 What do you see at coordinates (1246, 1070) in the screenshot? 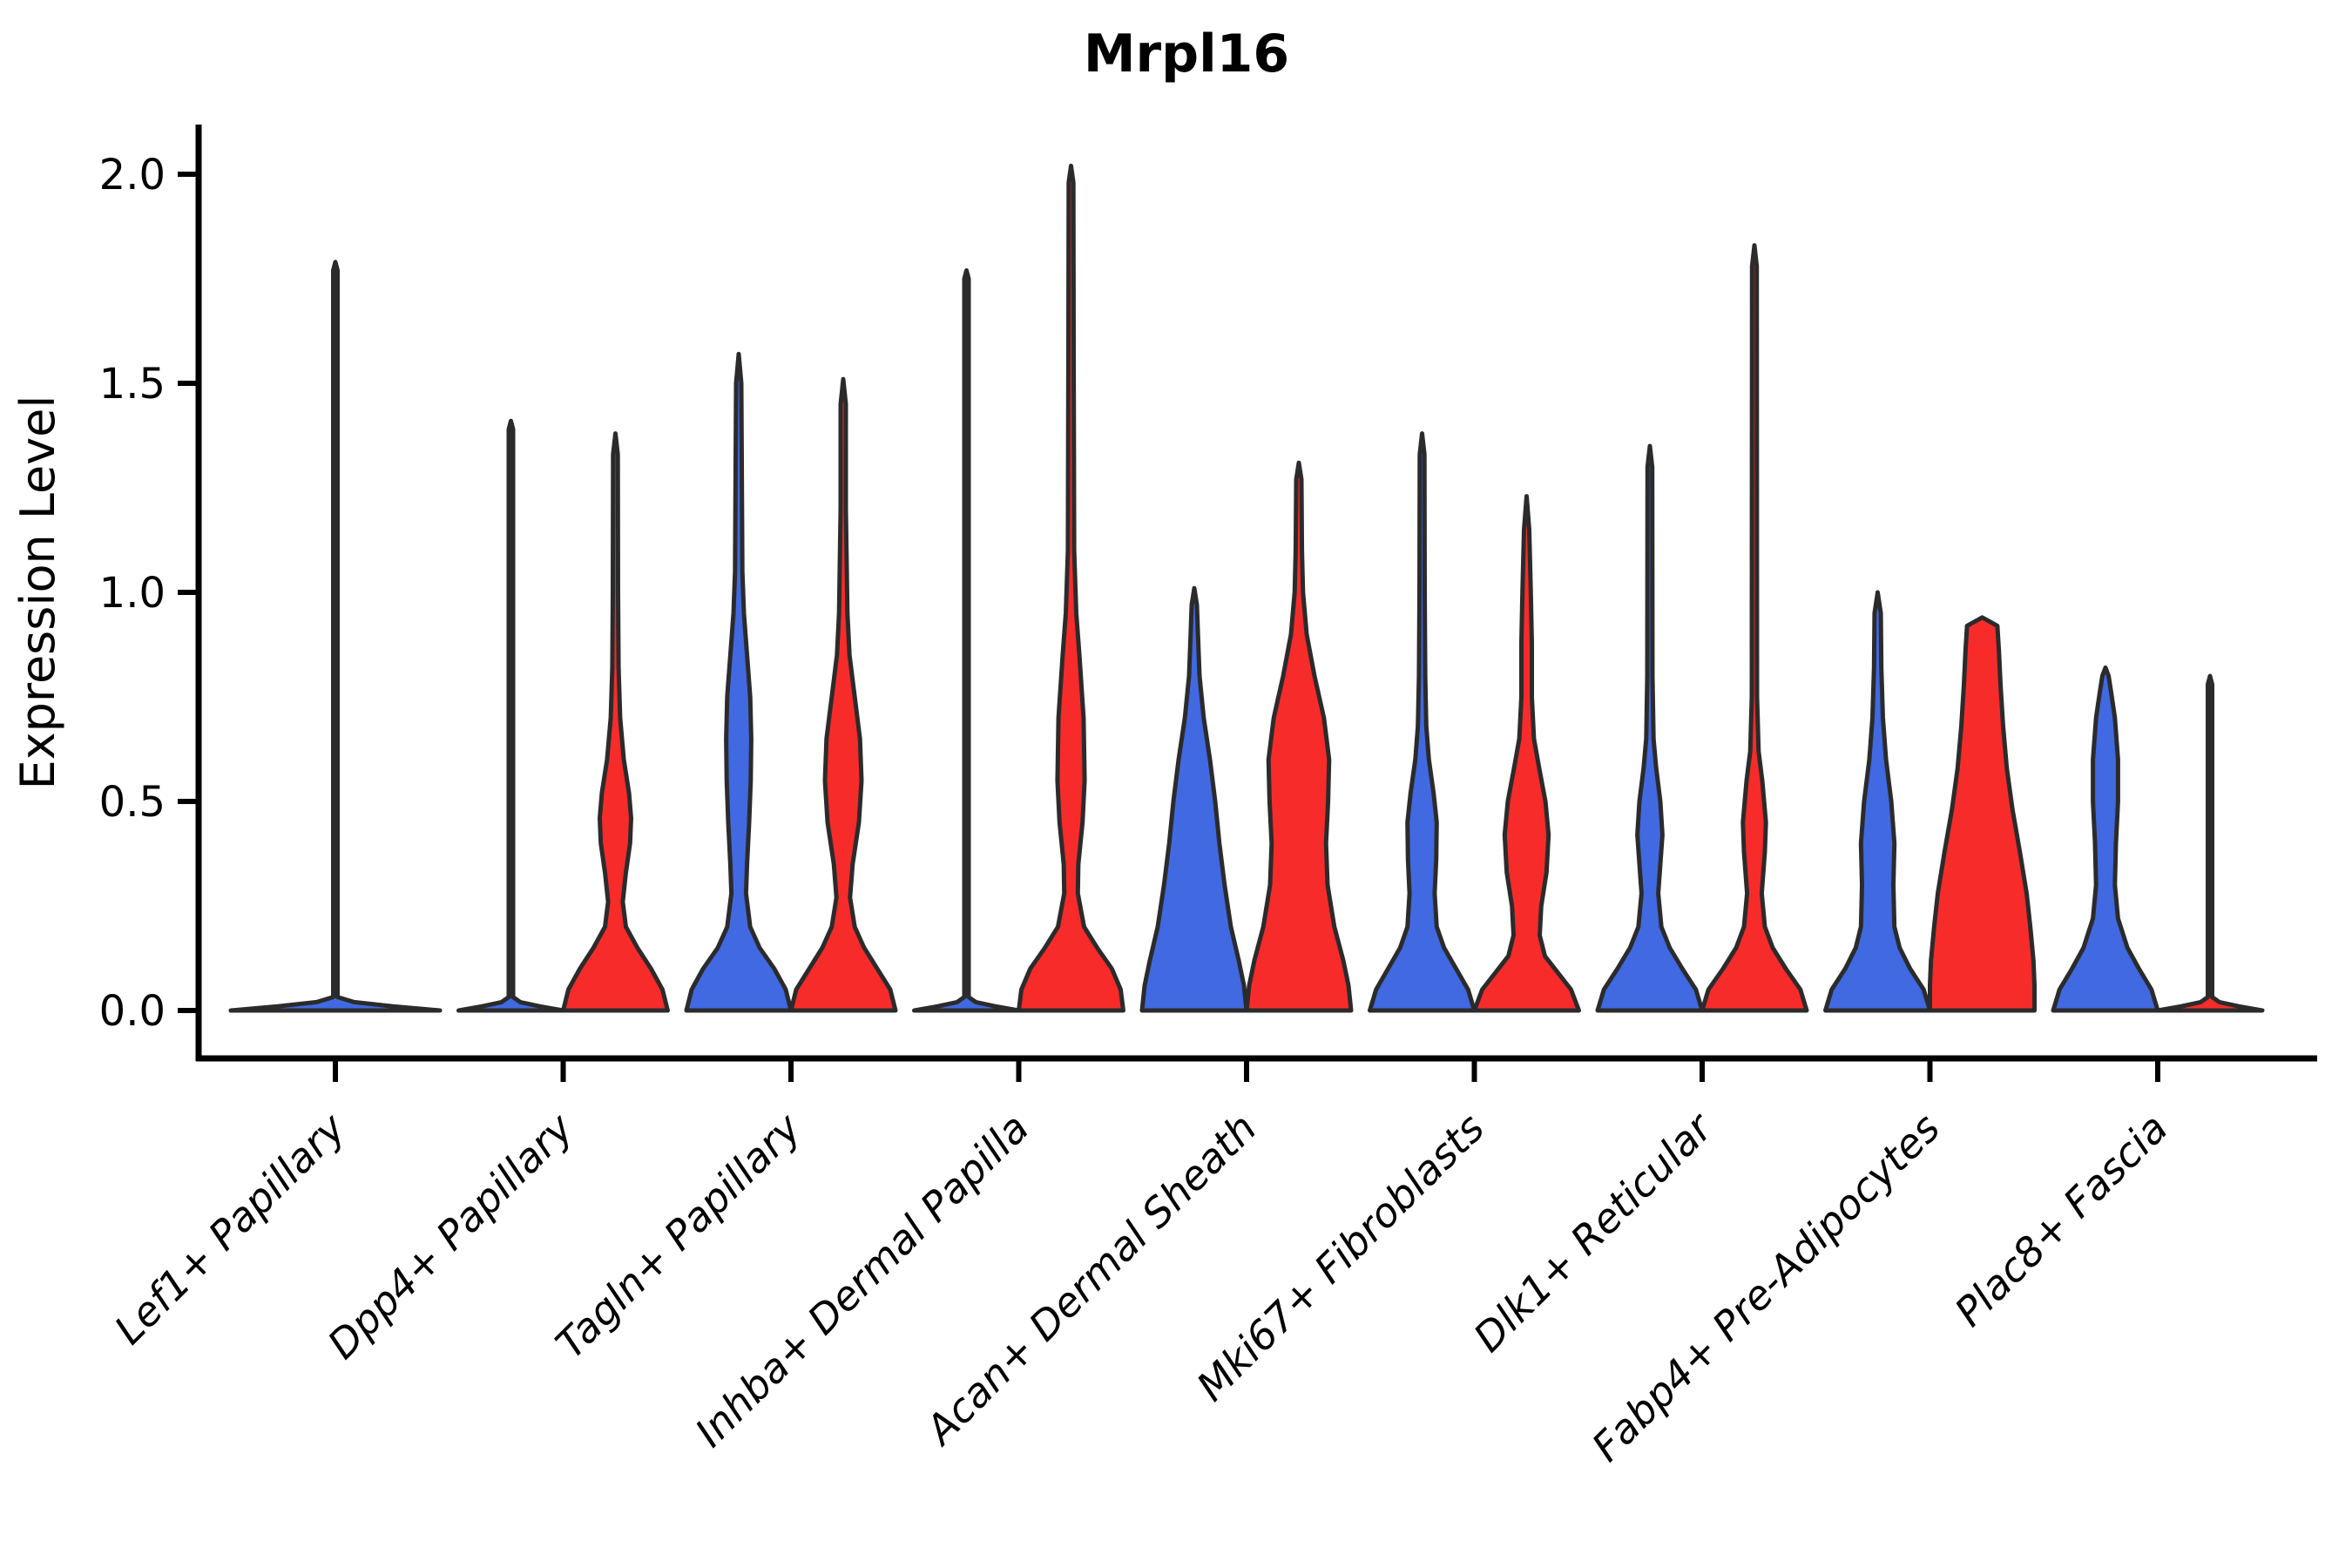
I see `x-tick-marks` at bounding box center [1246, 1070].